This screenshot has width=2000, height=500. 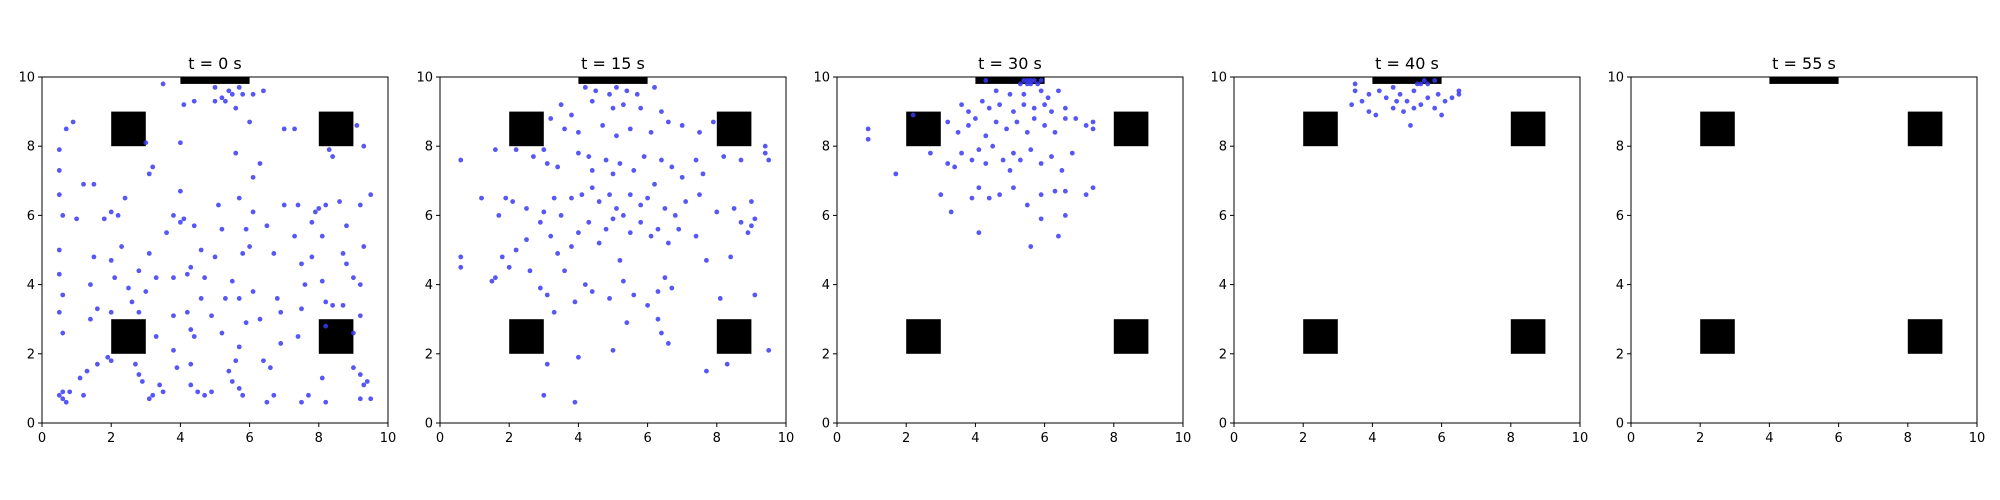 What do you see at coordinates (1218, 78) in the screenshot?
I see `y-tick-label: 10` at bounding box center [1218, 78].